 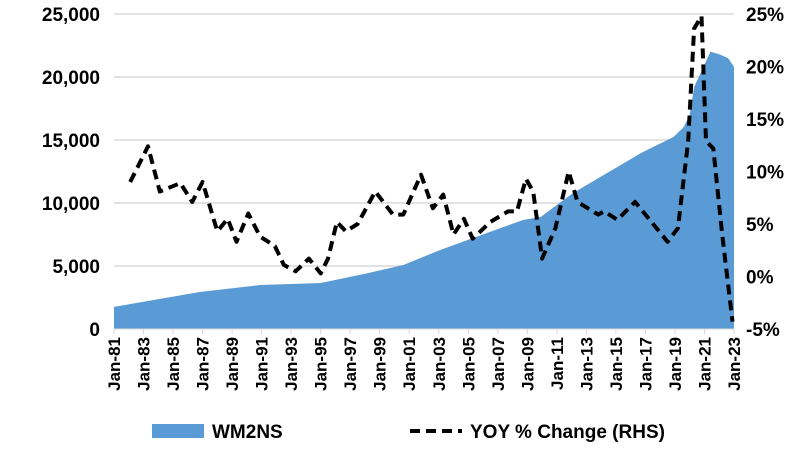 I want to click on right-tick-label: 5%, so click(x=760, y=225).